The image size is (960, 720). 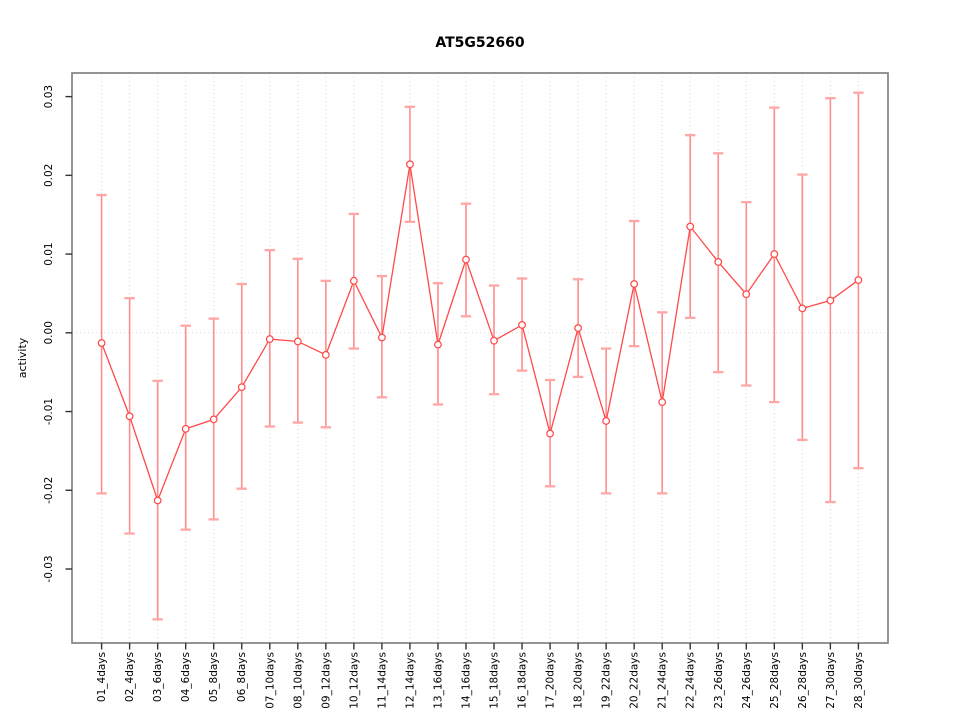 I want to click on x-tick-label: 12_14days, so click(x=410, y=680).